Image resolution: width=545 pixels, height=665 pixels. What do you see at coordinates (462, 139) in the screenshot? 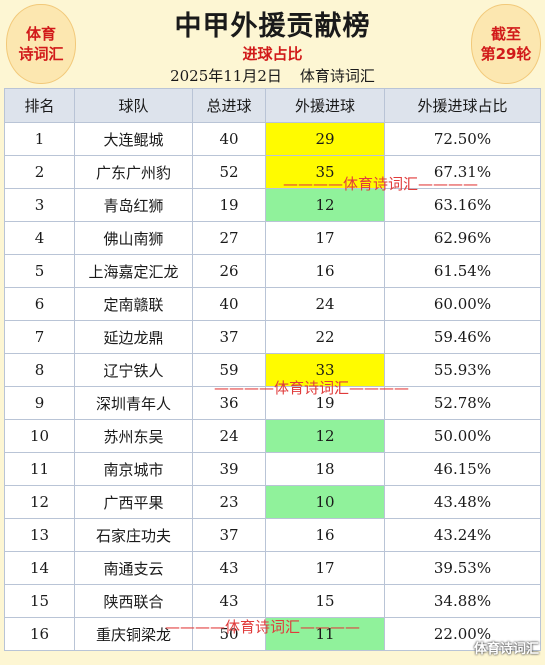
I see `foreign-ratio-cell: 72.50%` at bounding box center [462, 139].